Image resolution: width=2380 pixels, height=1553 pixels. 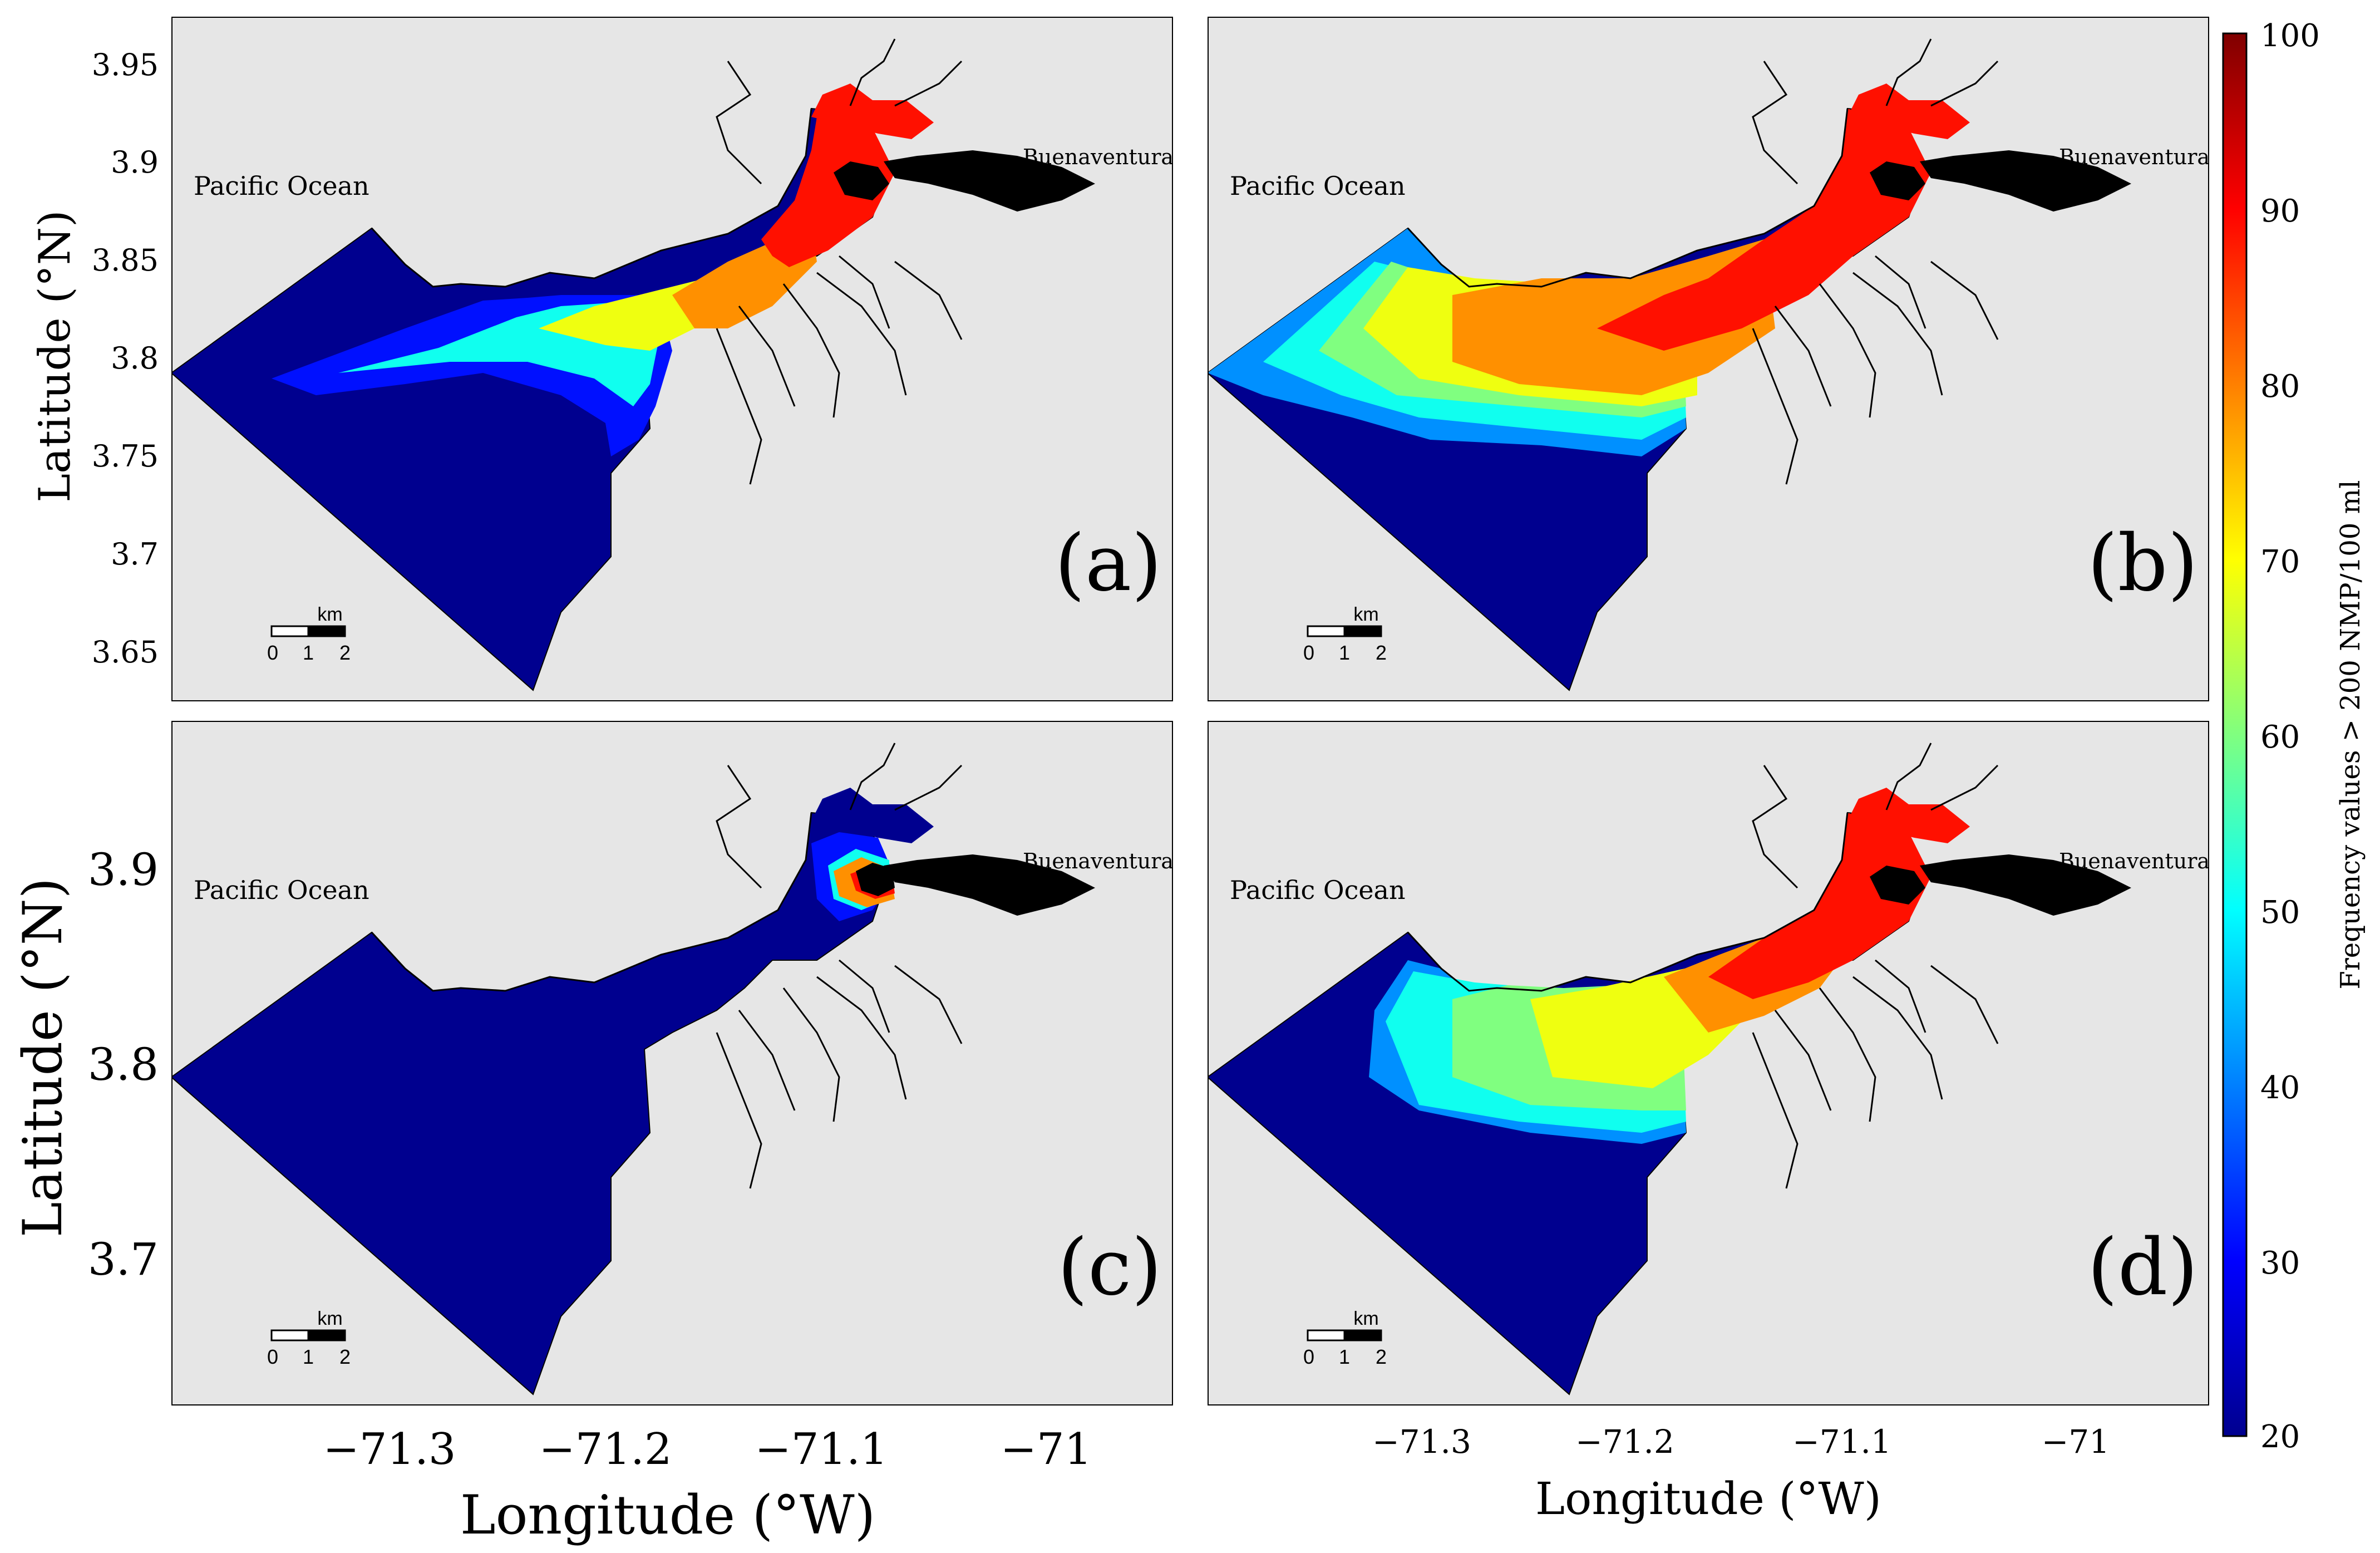 What do you see at coordinates (1720, 405) in the screenshot?
I see `panel-b-overlay: Pacific Ocean Buenaventura (b) km 0 1 2` at bounding box center [1720, 405].